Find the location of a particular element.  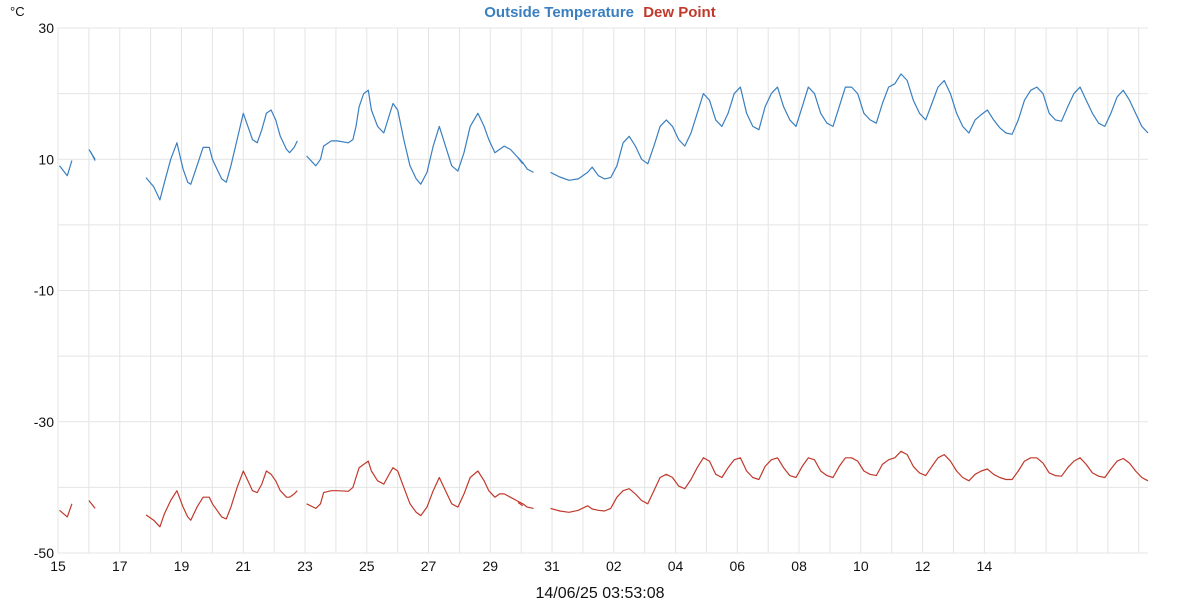

x-tick-label: 06 is located at coordinates (738, 566).